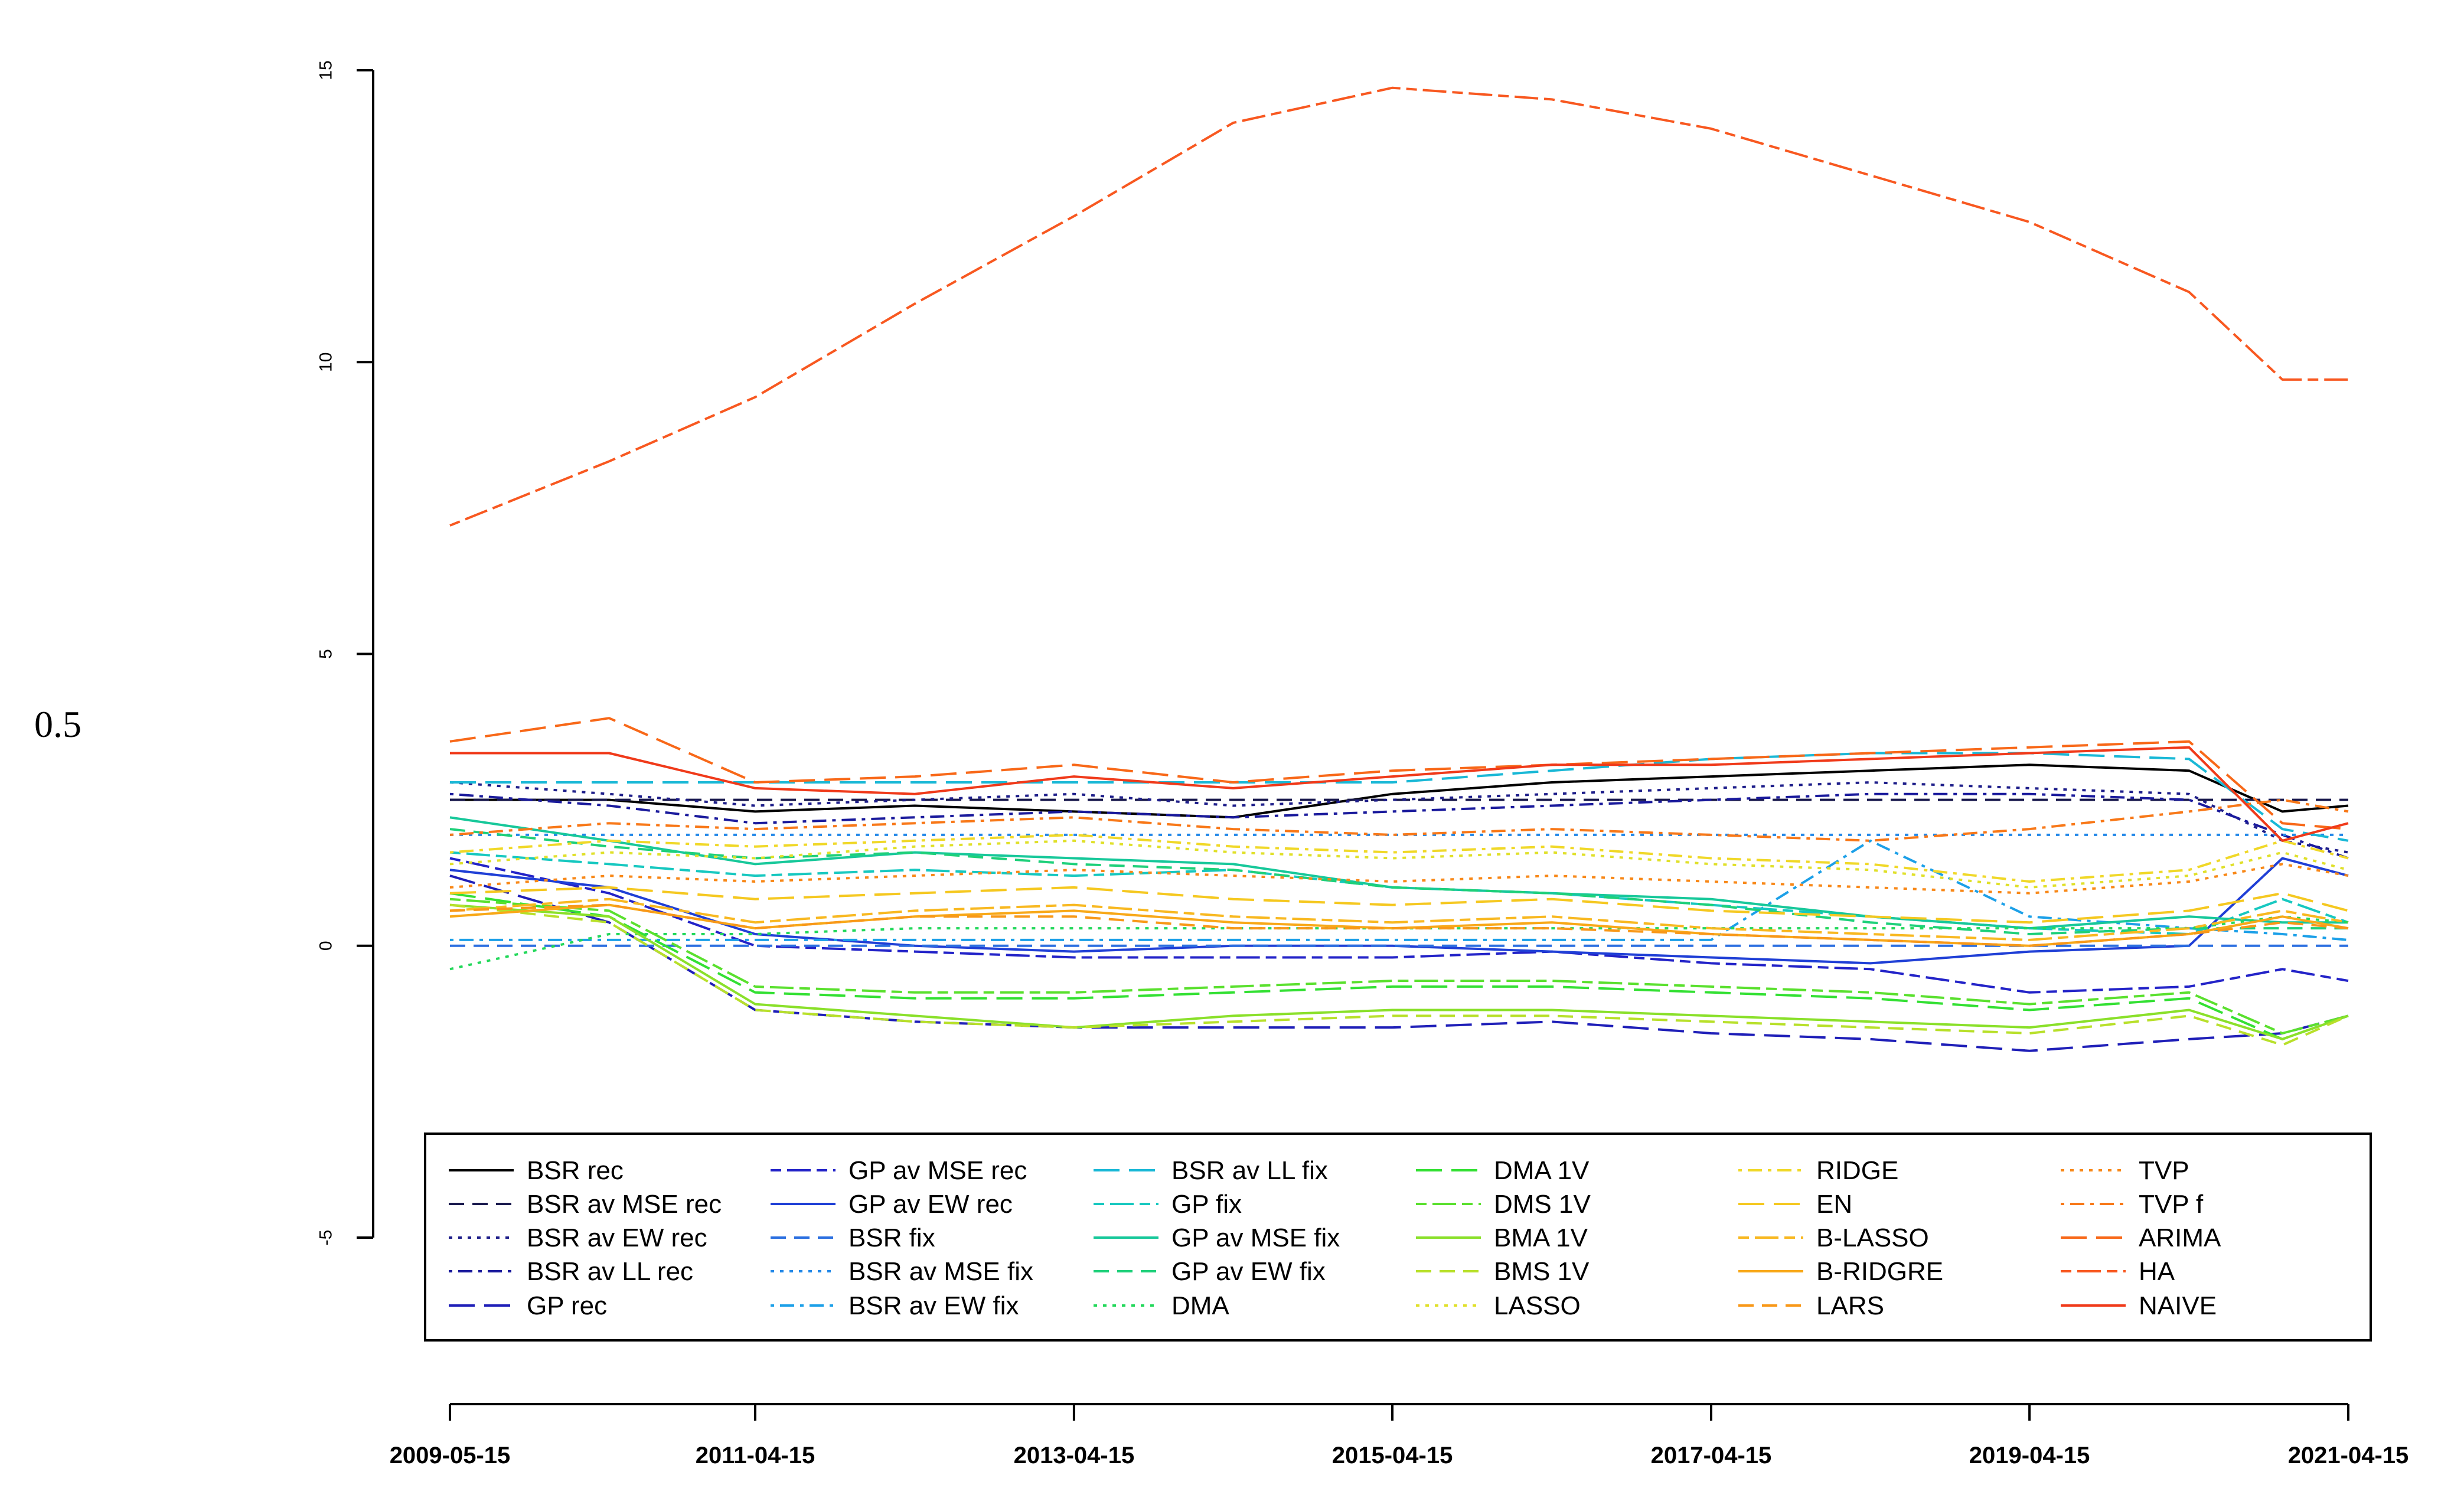 This screenshot has height=1498, width=2464. I want to click on legend-label: DMS 1V, so click(1543, 1204).